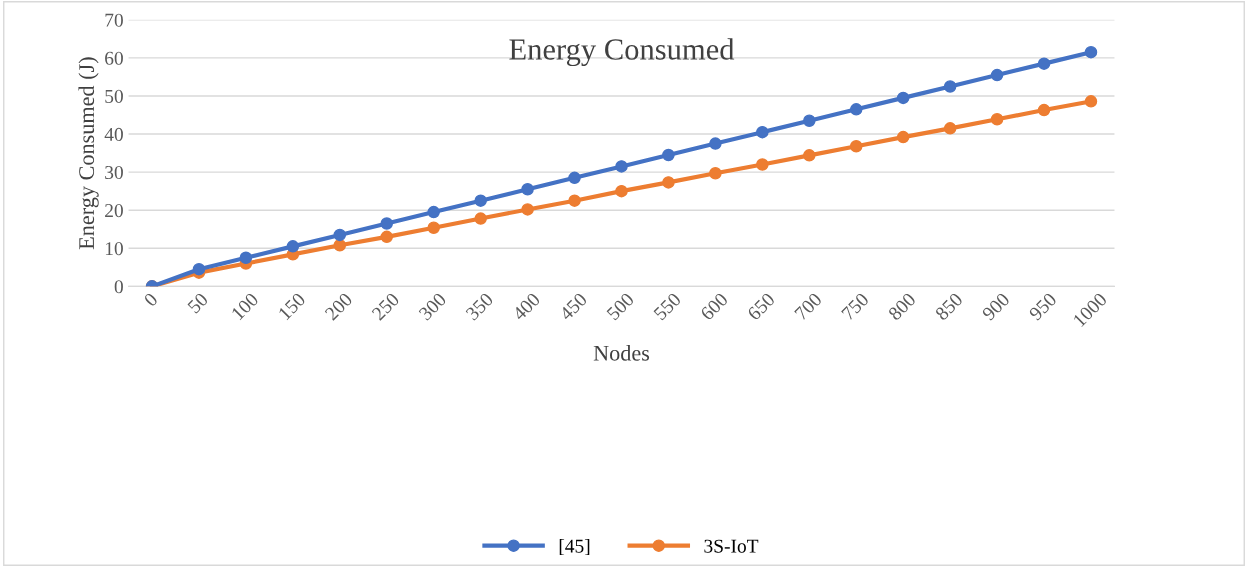 This screenshot has width=1248, height=567. Describe the element at coordinates (731, 546) in the screenshot. I see `legend-label: 3S-IoT` at that location.